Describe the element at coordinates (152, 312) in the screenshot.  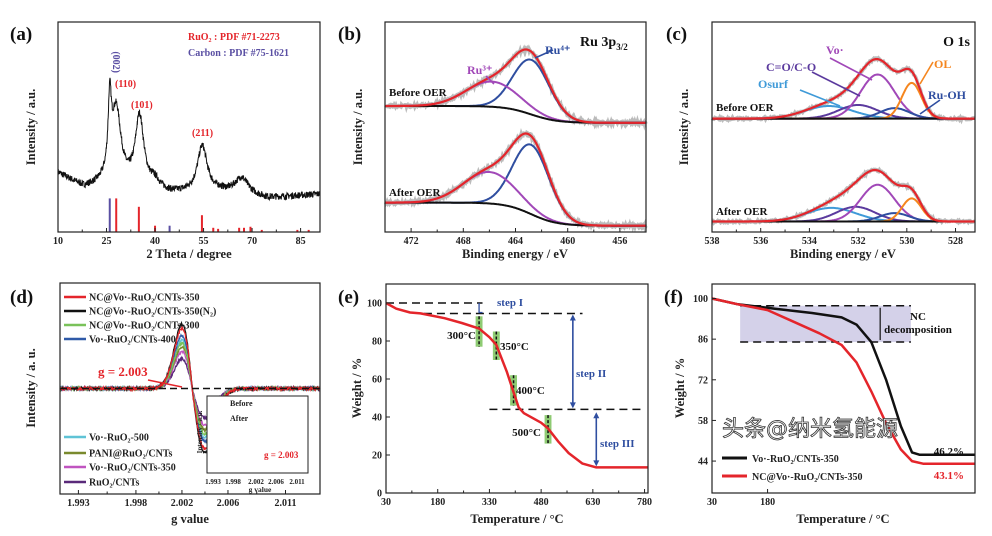
I see `legend-label: NC@Vo·-RuO₂/CNTs-350(N₂)` at that location.